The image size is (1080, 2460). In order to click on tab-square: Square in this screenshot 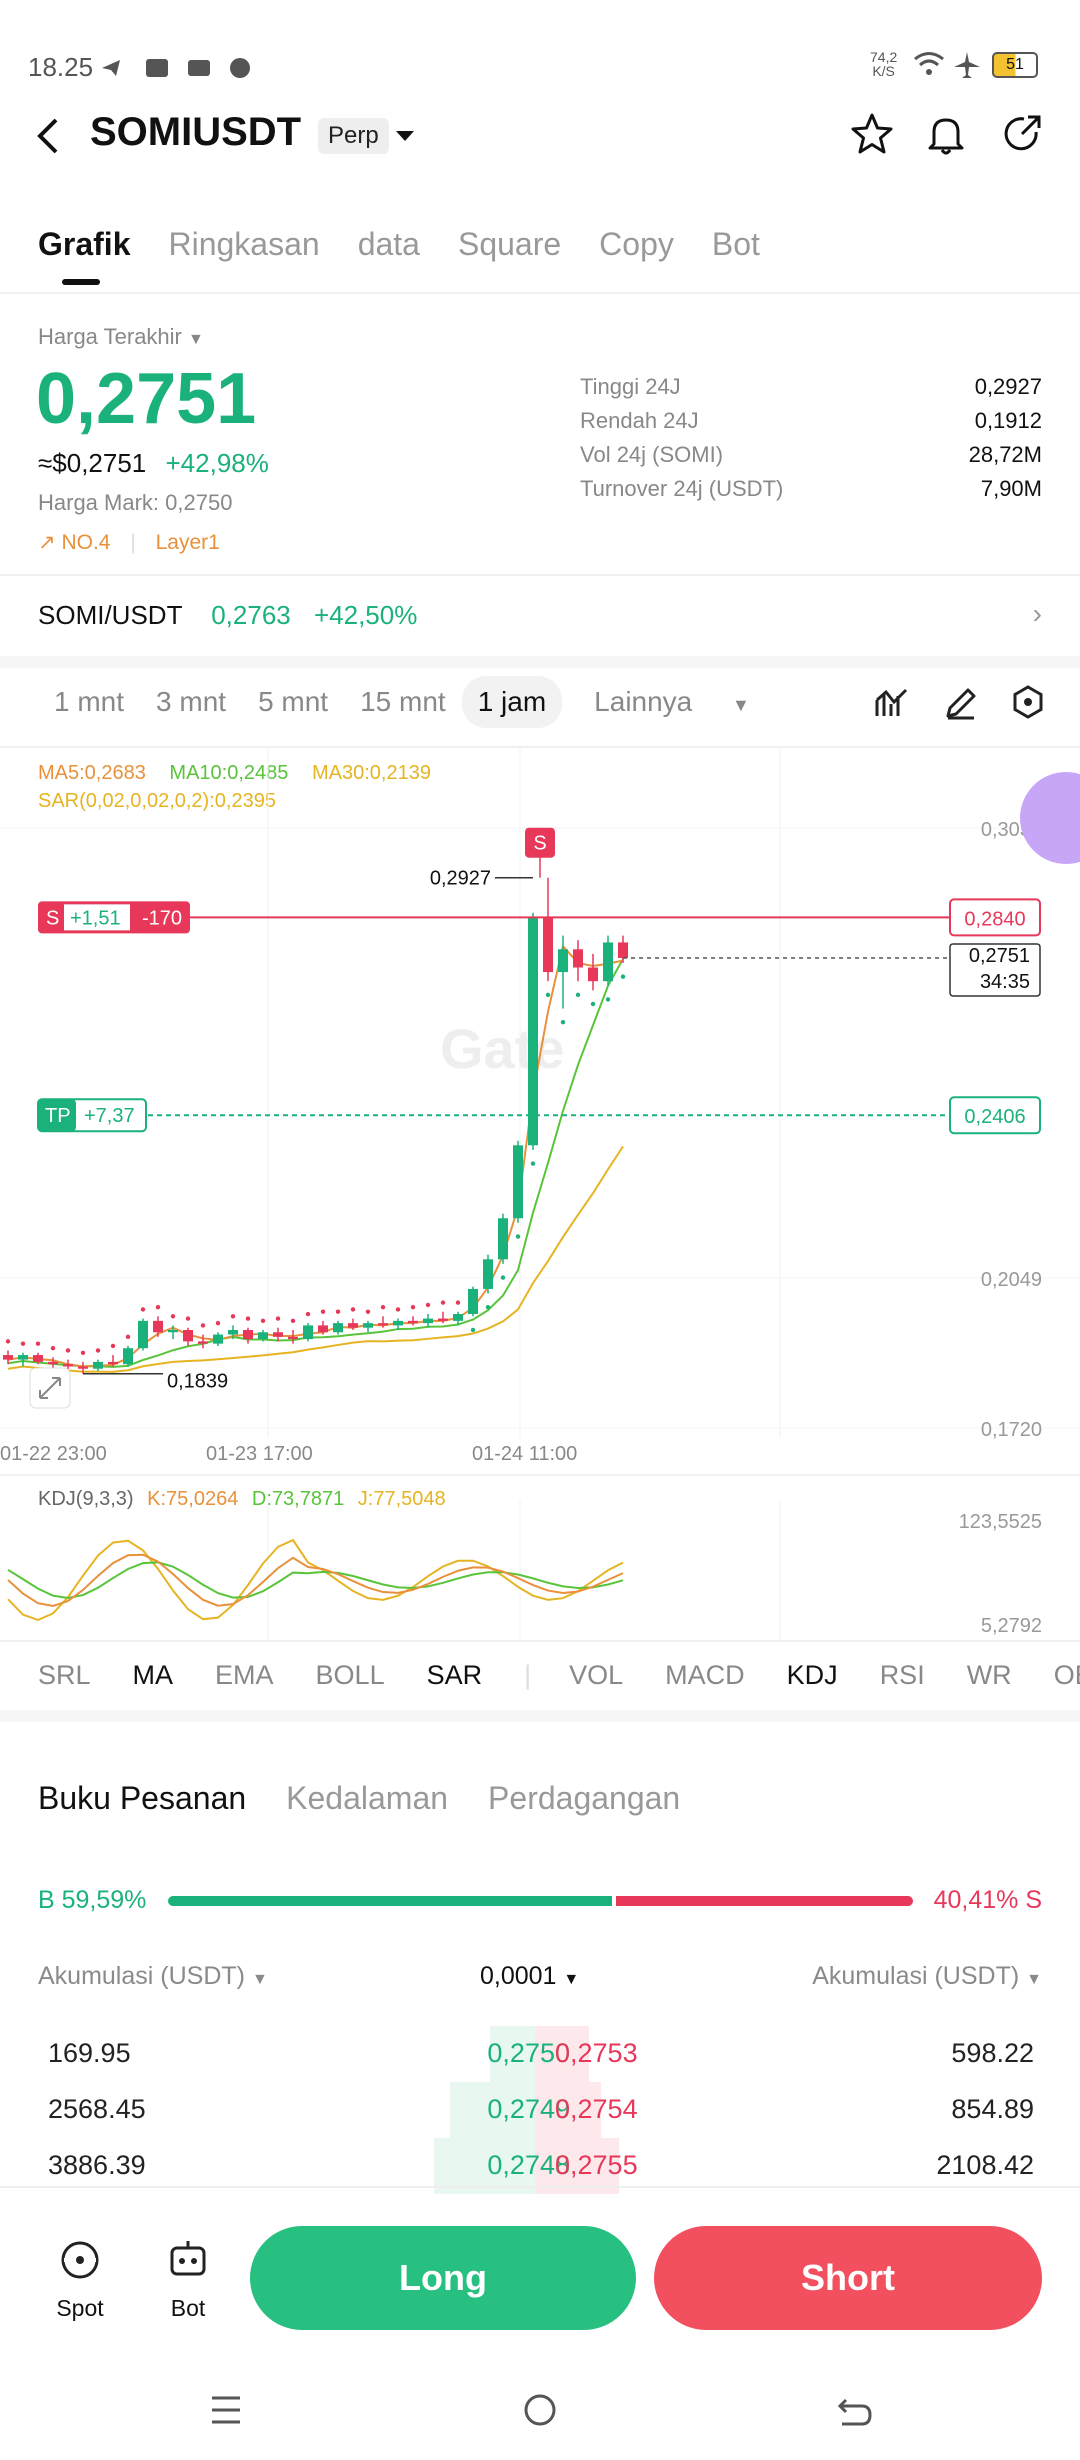, I will do `click(509, 244)`.